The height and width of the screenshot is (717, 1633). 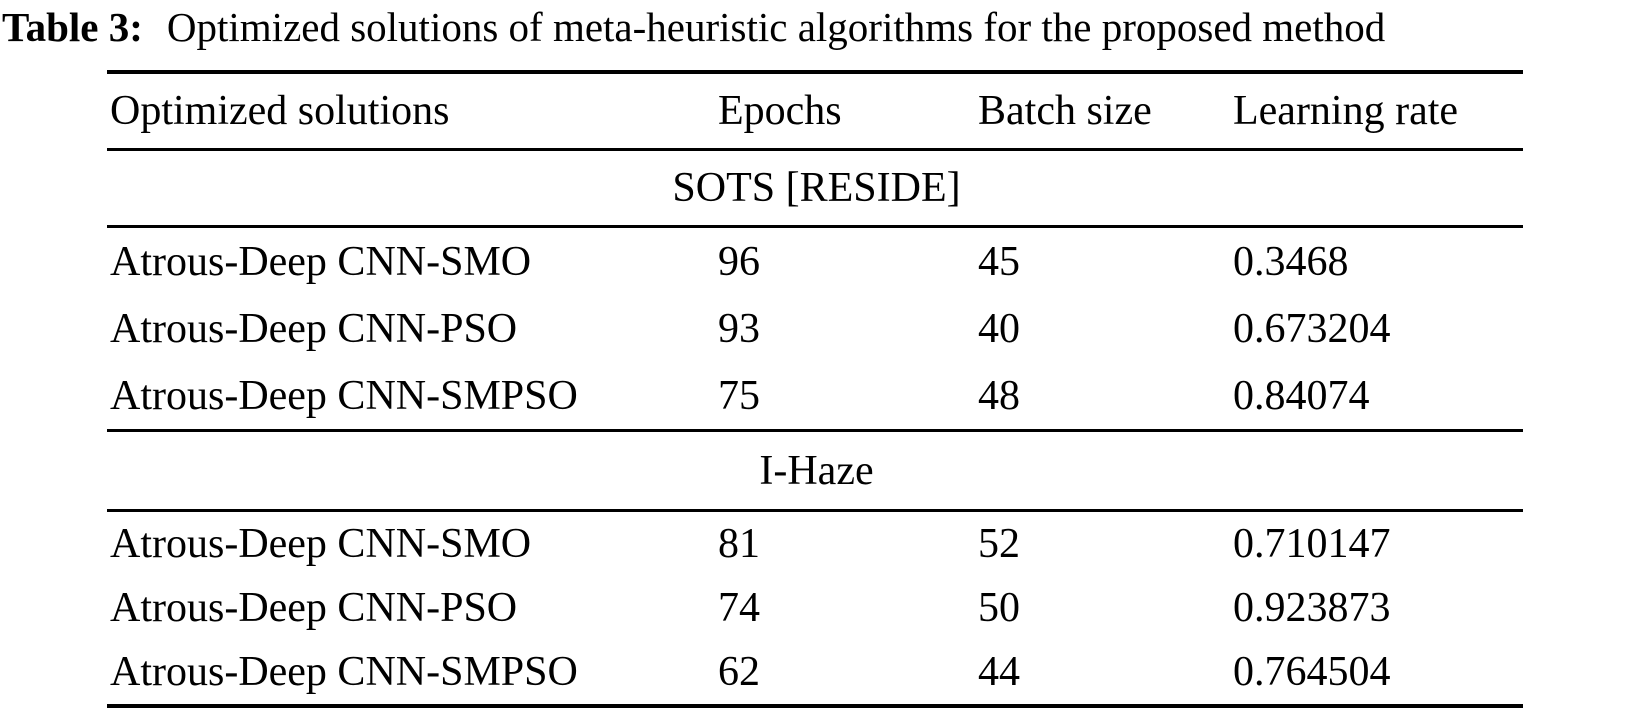 I want to click on section-header-sots-reside: SOTS [RESIDE], so click(x=815, y=188).